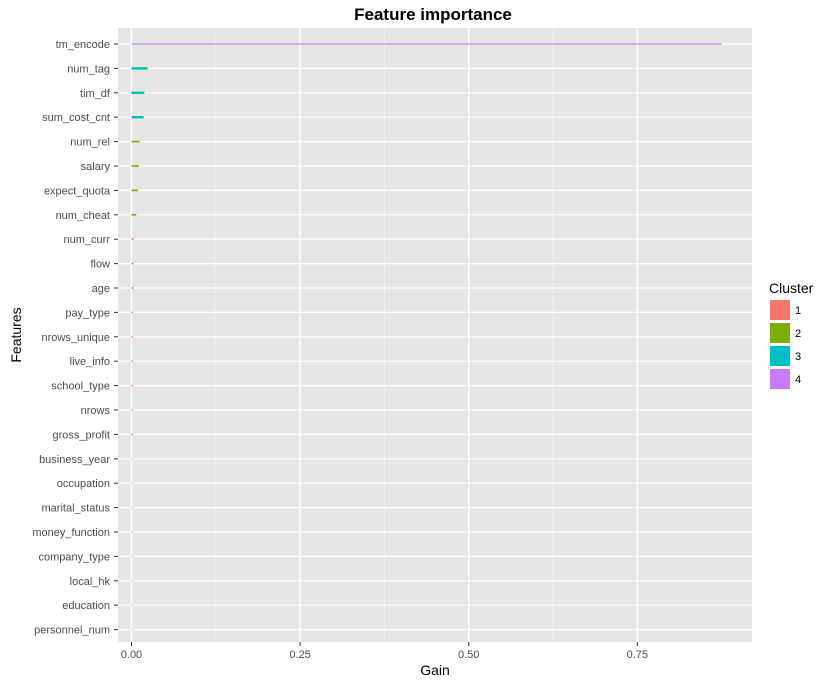 The height and width of the screenshot is (685, 840). Describe the element at coordinates (798, 380) in the screenshot. I see `legend-label-4: 4` at that location.